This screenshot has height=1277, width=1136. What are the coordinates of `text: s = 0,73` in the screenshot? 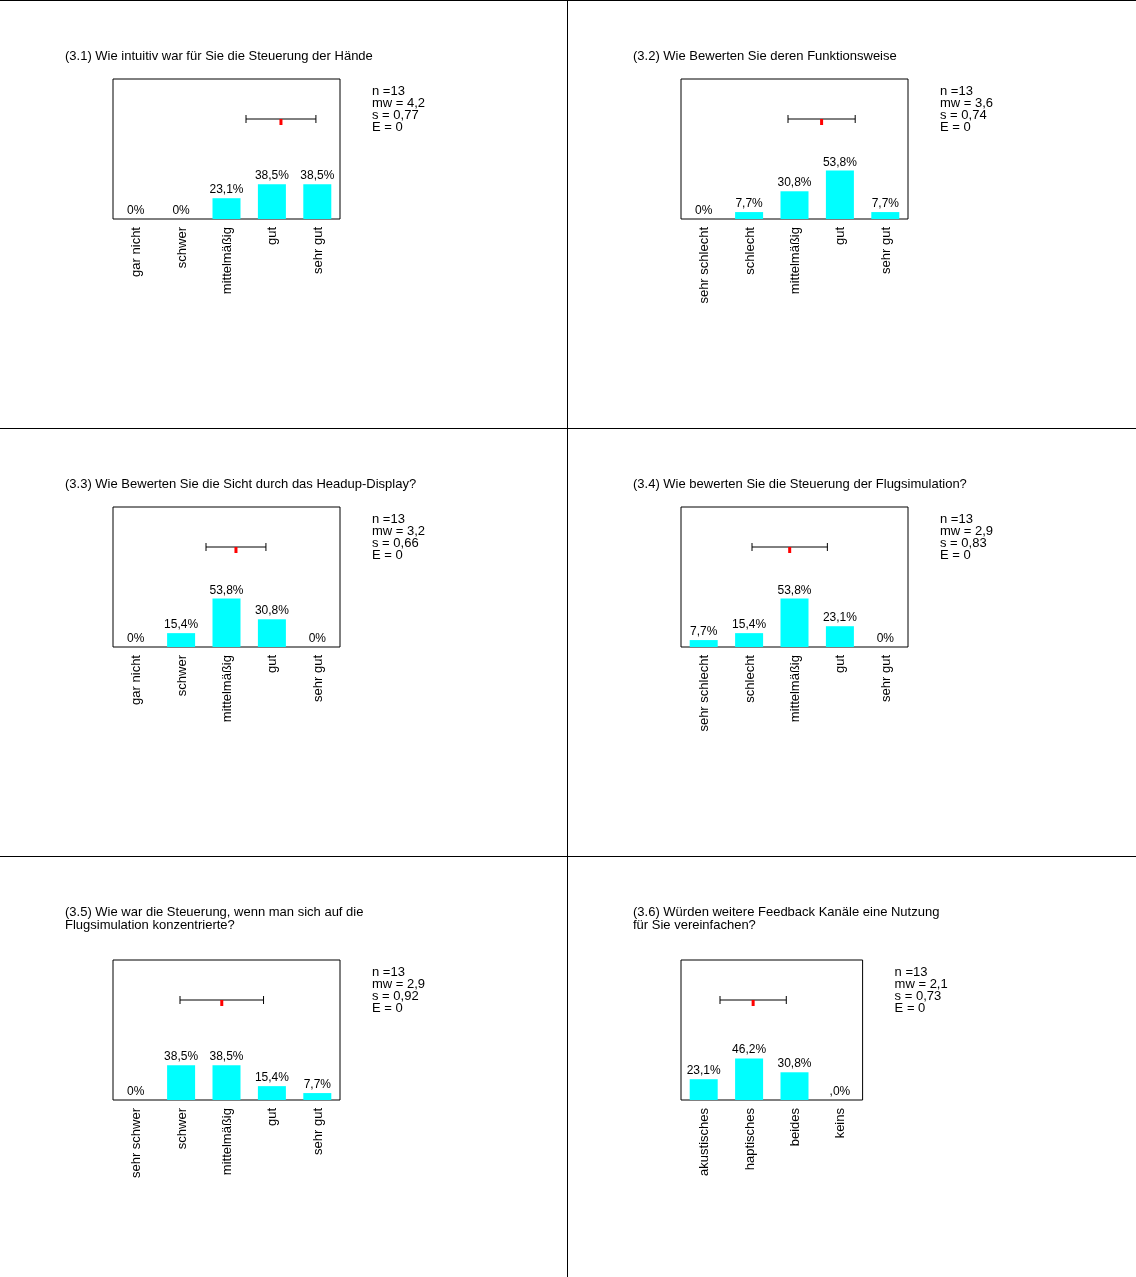 It's located at (918, 995).